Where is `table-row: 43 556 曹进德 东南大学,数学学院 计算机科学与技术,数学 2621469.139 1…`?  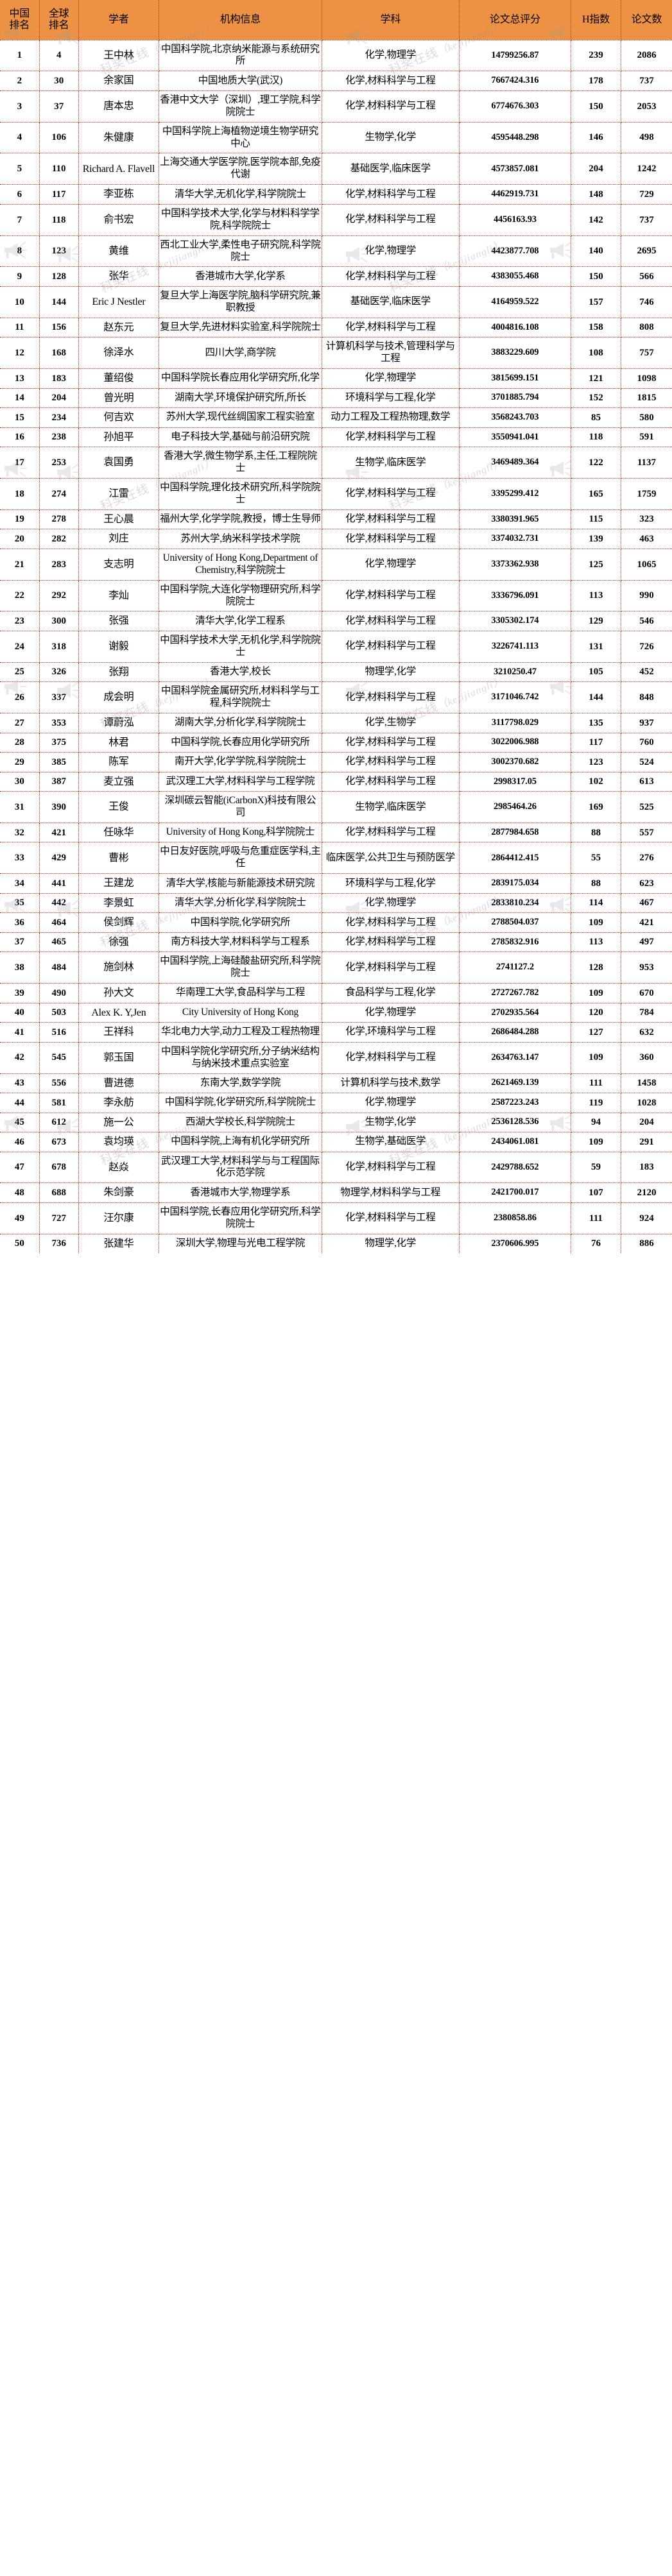 table-row: 43 556 曹进德 东南大学,数学学院 计算机科学与技术,数学 2621469.139 1… is located at coordinates (336, 1083).